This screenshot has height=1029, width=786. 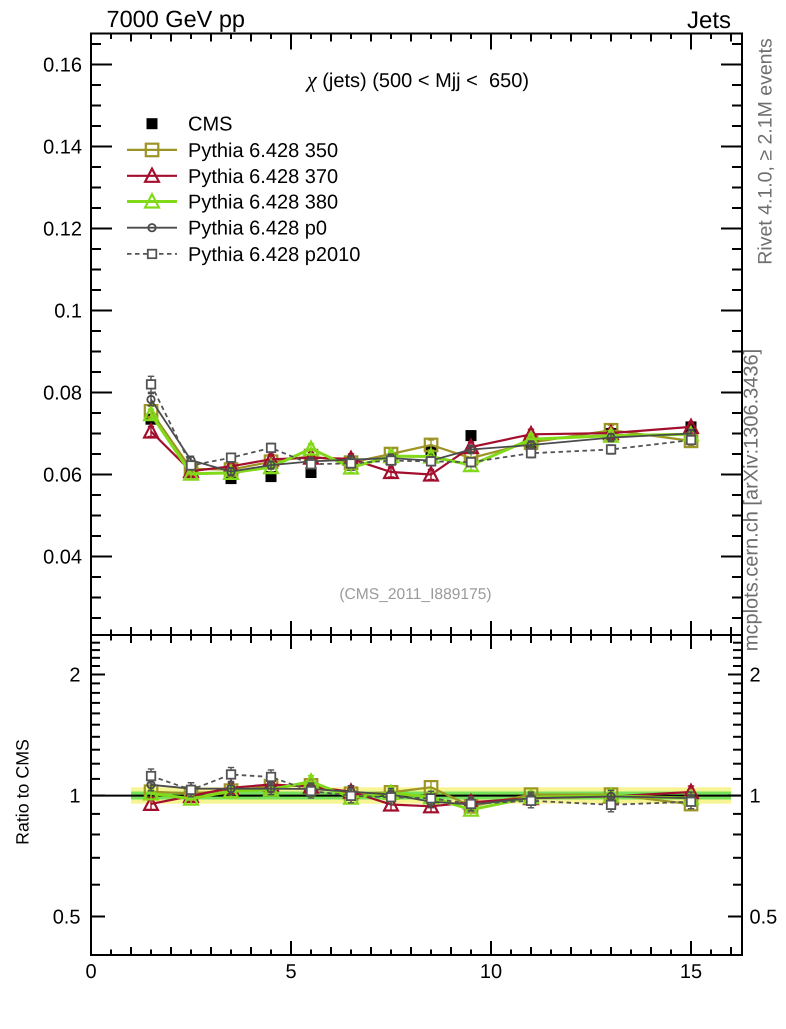 I want to click on svg-text: CMS, so click(x=210, y=125).